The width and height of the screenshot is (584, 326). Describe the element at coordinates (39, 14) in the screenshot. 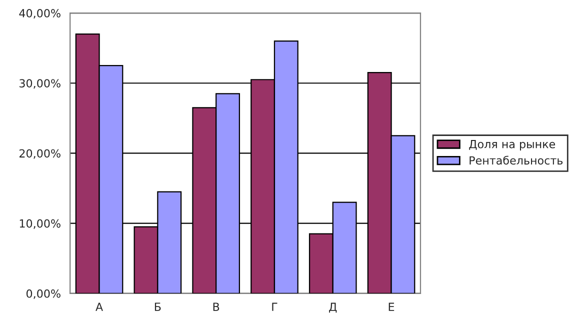

I see `y-tick-label: 40,00%` at that location.